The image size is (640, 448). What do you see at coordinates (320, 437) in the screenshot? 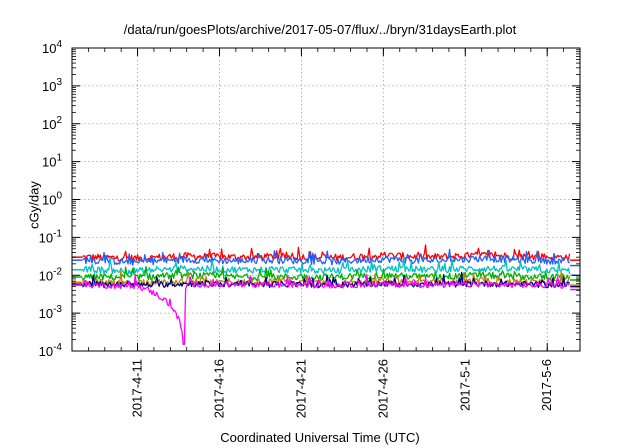
I see `x-axis-label: Coordinated Universal Time (UTC)` at bounding box center [320, 437].